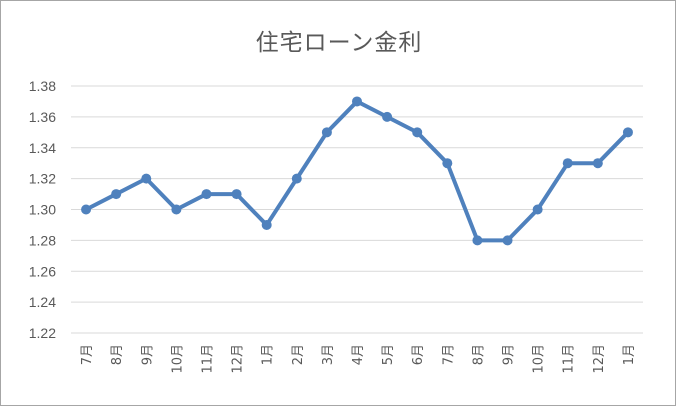  What do you see at coordinates (42, 240) in the screenshot?
I see `y-tick-label: 1.28` at bounding box center [42, 240].